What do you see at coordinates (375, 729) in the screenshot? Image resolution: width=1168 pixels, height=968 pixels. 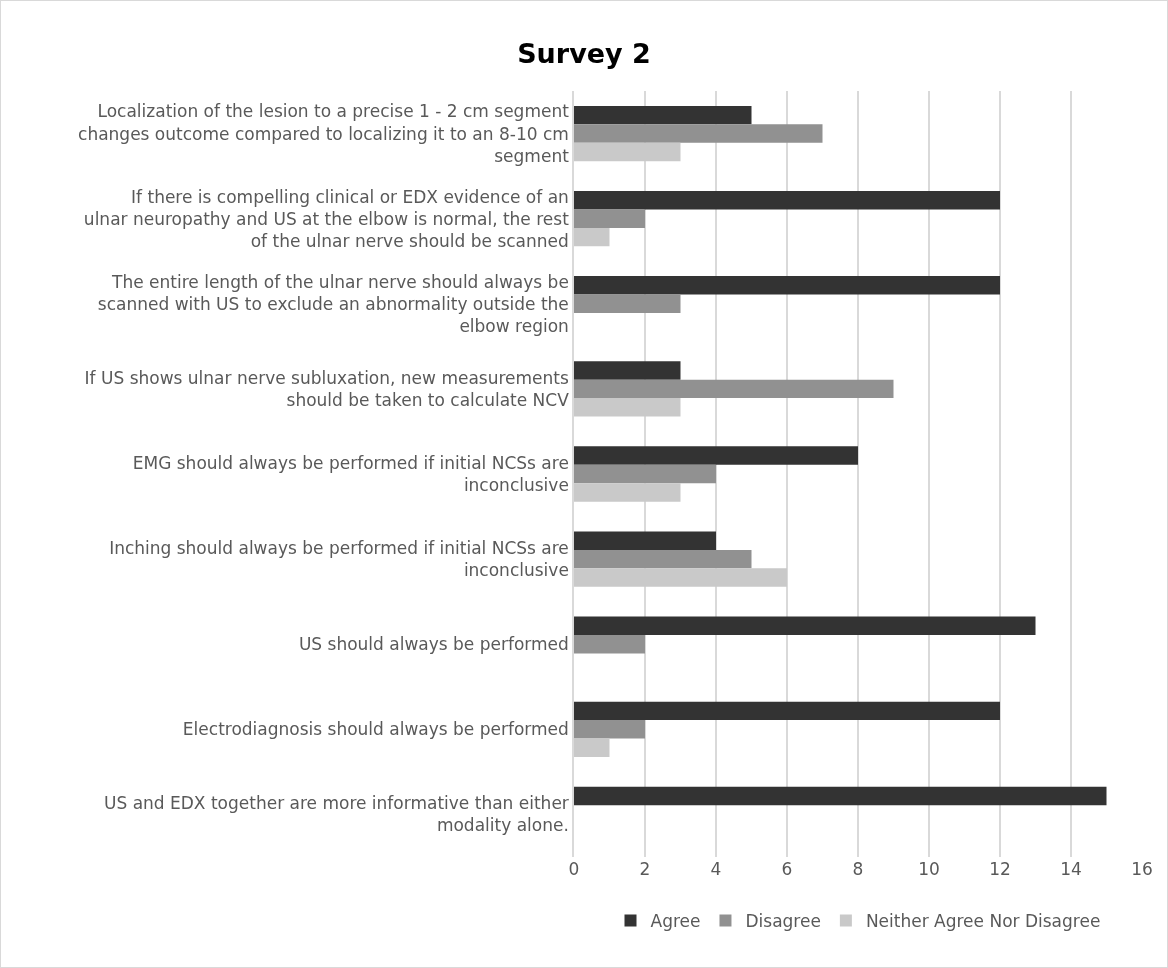 I see `y-tick-label: Electrodiagnosis should always be performed` at bounding box center [375, 729].